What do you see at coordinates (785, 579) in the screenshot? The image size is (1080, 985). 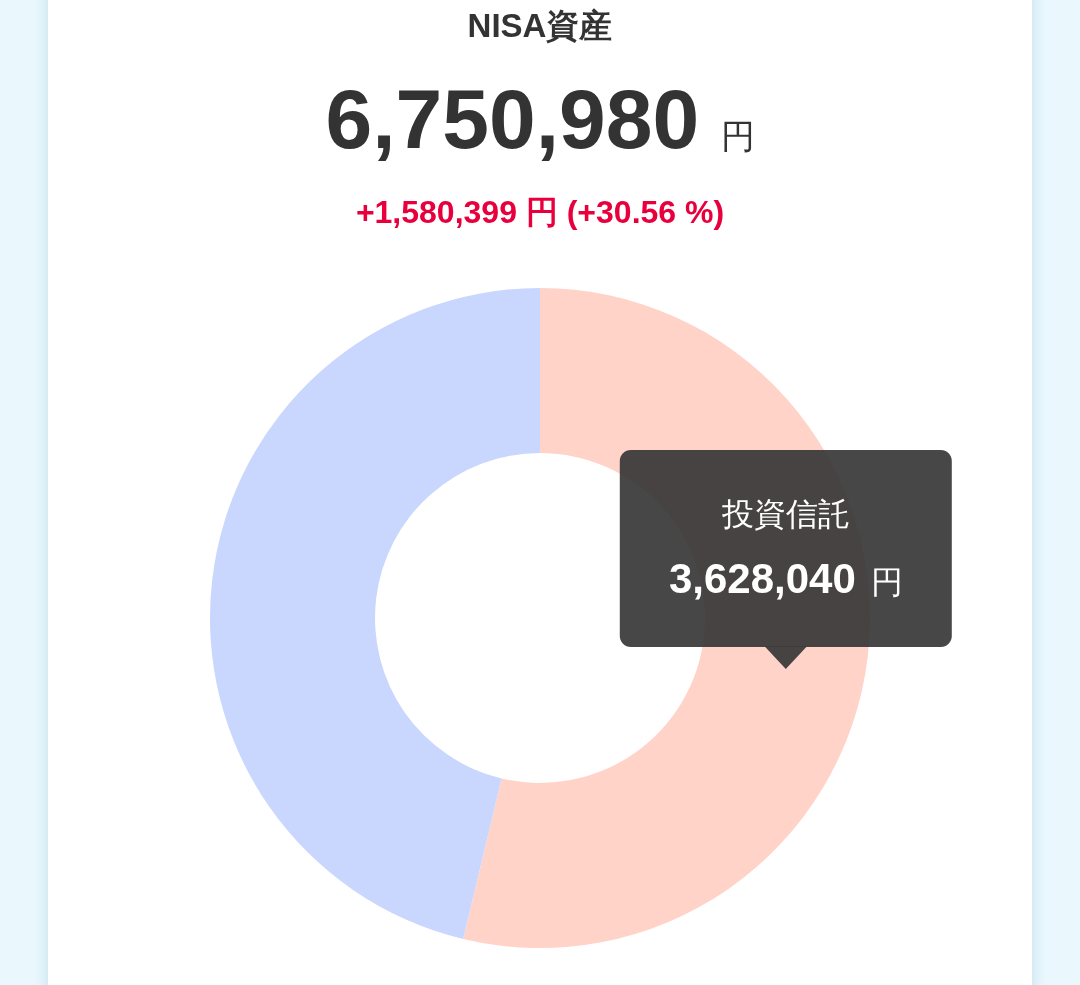 I see `data-label: 3,628,040 円` at bounding box center [785, 579].